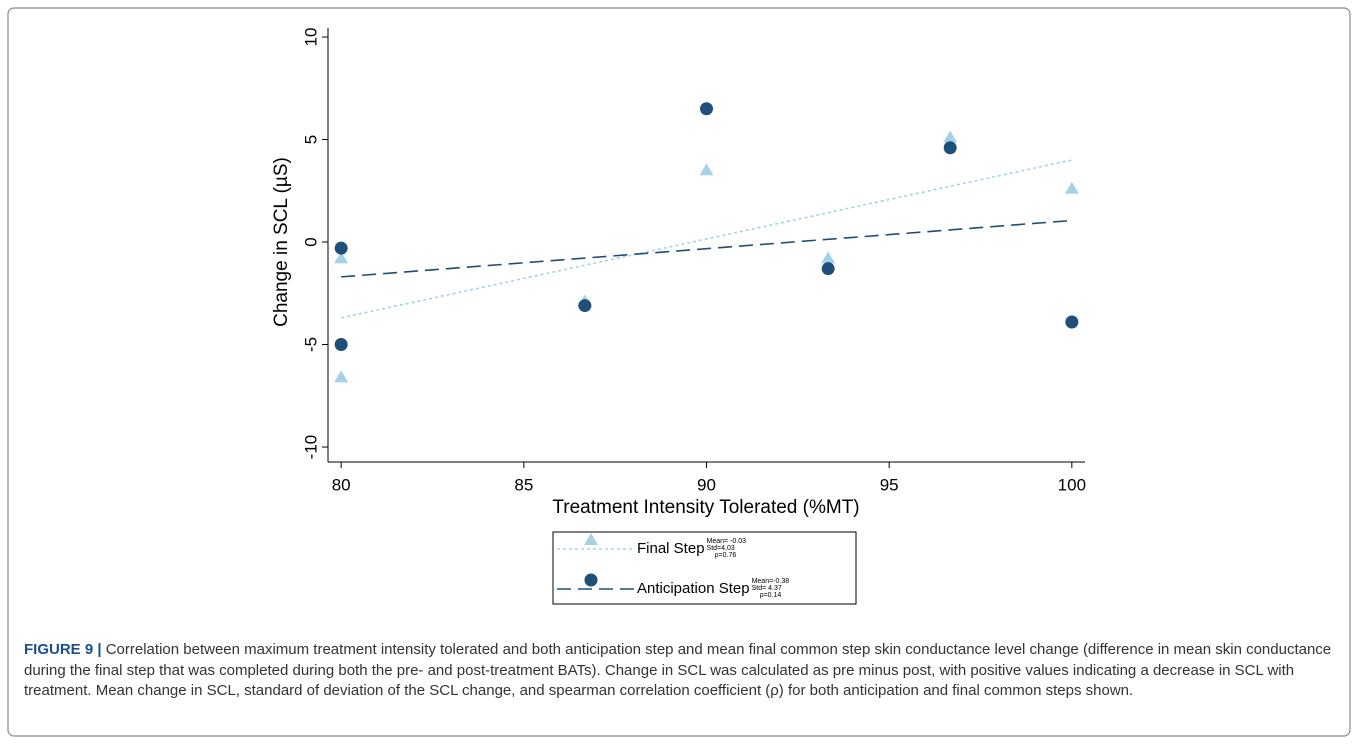 This screenshot has width=1358, height=744. I want to click on legend-stat: Mean=-0.38, so click(771, 581).